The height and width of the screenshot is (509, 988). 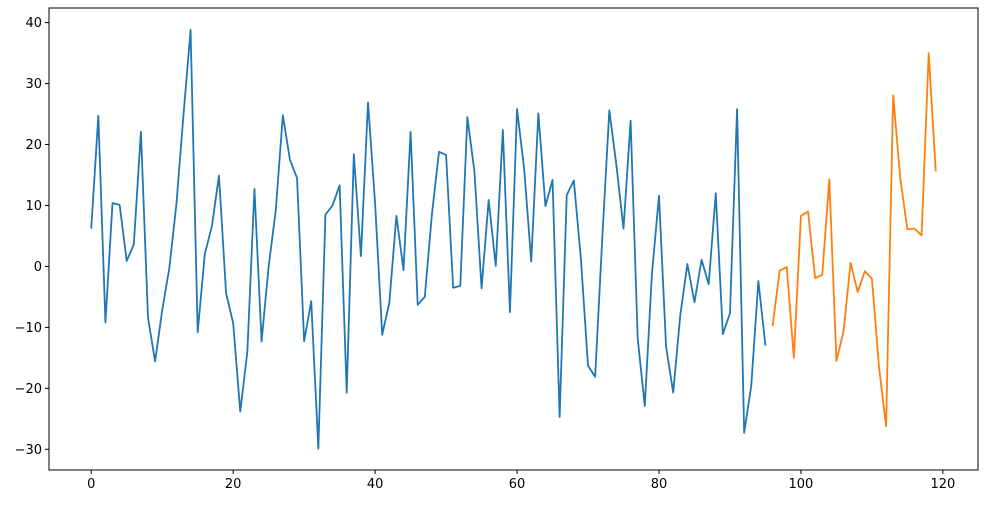 I want to click on x-tick-label: 60, so click(x=517, y=484).